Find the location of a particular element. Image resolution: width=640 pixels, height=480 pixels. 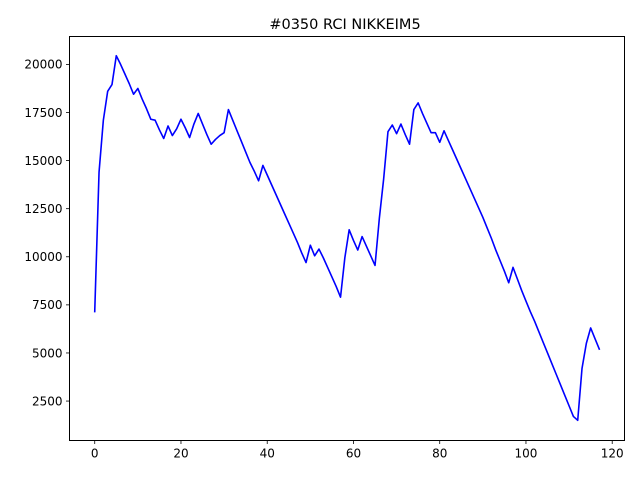

x-tick-label: 40 is located at coordinates (267, 454).